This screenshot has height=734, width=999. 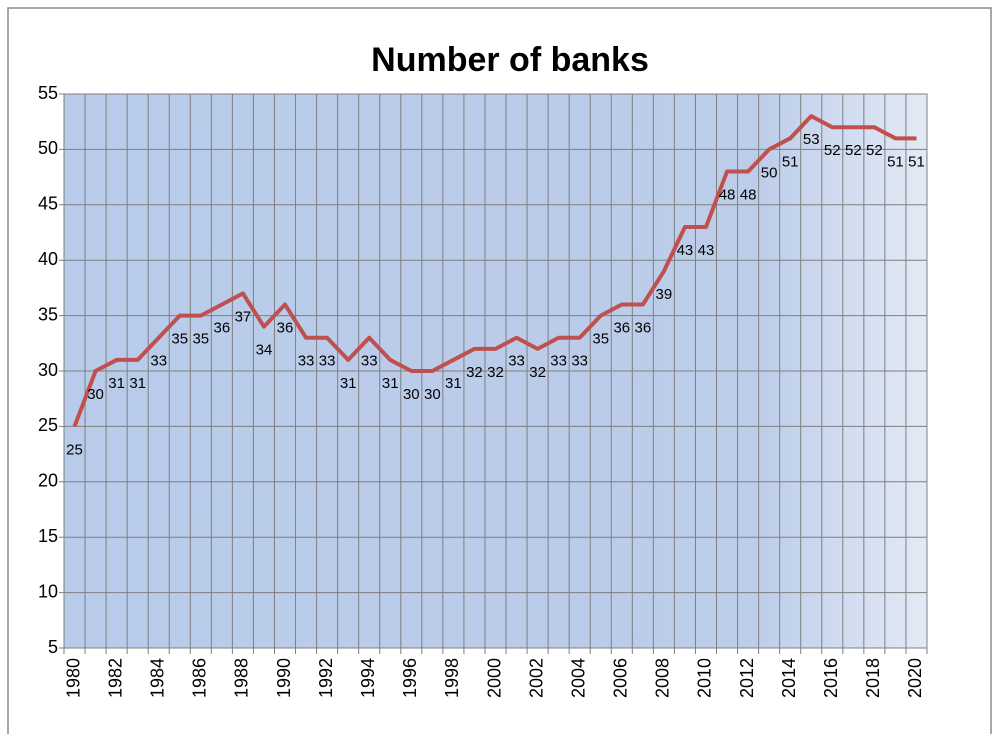 What do you see at coordinates (48, 204) in the screenshot?
I see `y-tick-label: 45` at bounding box center [48, 204].